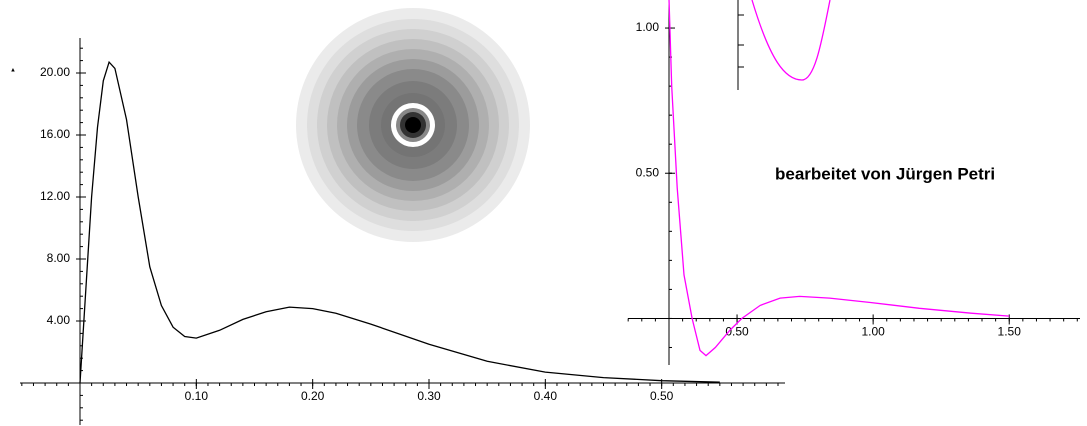 The image size is (1087, 426). What do you see at coordinates (13, 71) in the screenshot?
I see `marker: ▲` at bounding box center [13, 71].